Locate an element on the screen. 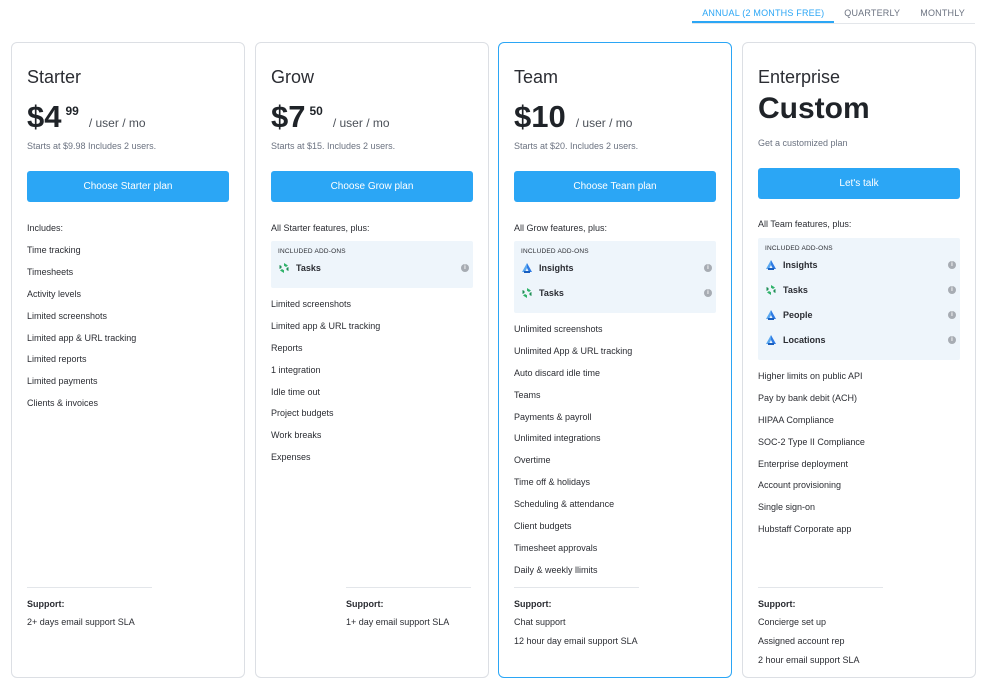 This screenshot has width=1006, height=685. price-amount: $4 is located at coordinates (44, 116).